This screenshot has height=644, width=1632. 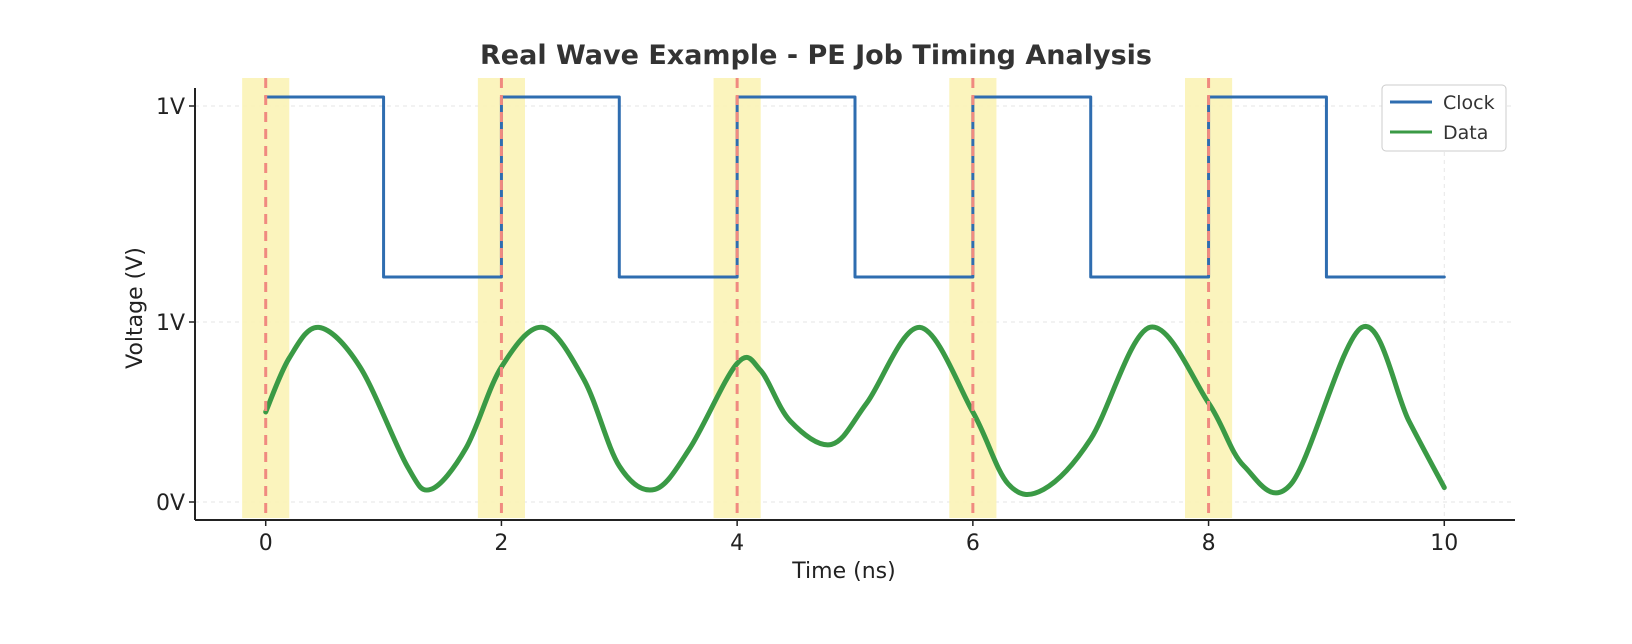 What do you see at coordinates (1444, 118) in the screenshot?
I see `legend: Clock Data` at bounding box center [1444, 118].